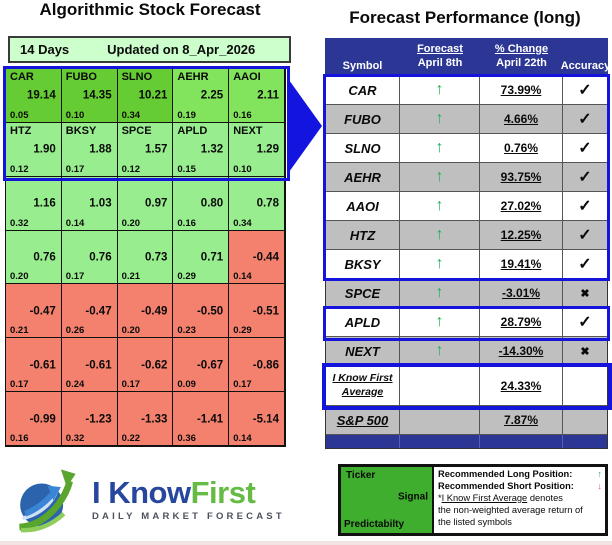 The image size is (612, 545). Describe the element at coordinates (362, 177) in the screenshot. I see `row-symbol: AEHR` at that location.